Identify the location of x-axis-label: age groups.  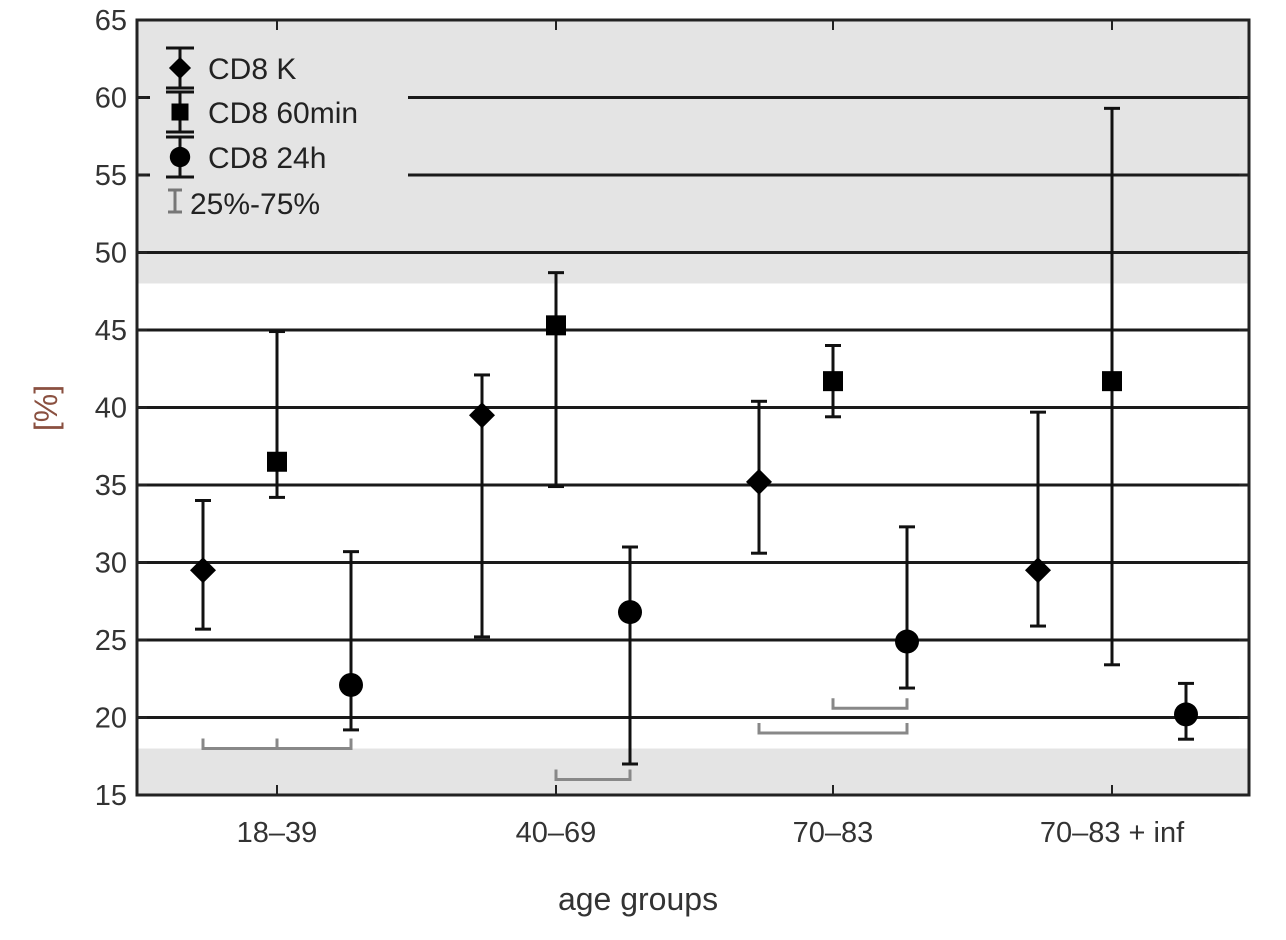
(638, 899).